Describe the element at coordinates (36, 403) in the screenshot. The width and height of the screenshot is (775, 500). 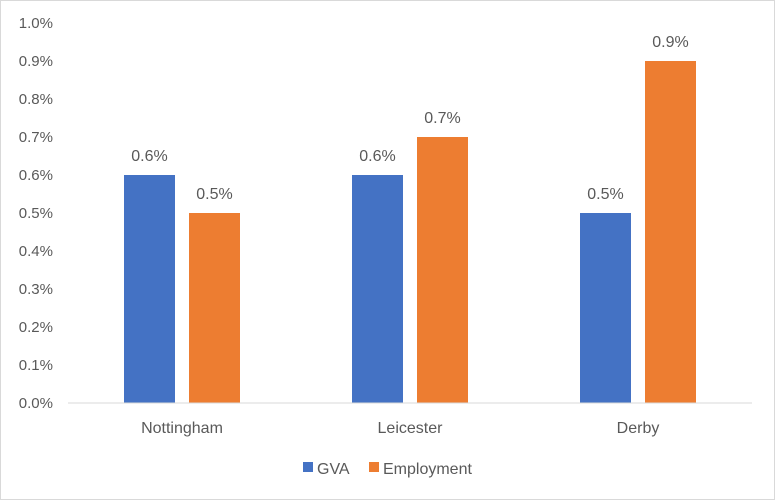
I see `y-tick-label: 0.0%` at that location.